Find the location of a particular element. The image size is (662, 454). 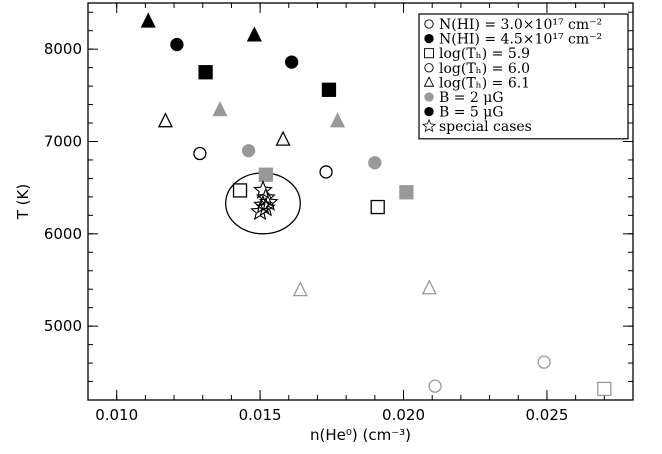

legend-marker-star is located at coordinates (429, 125).